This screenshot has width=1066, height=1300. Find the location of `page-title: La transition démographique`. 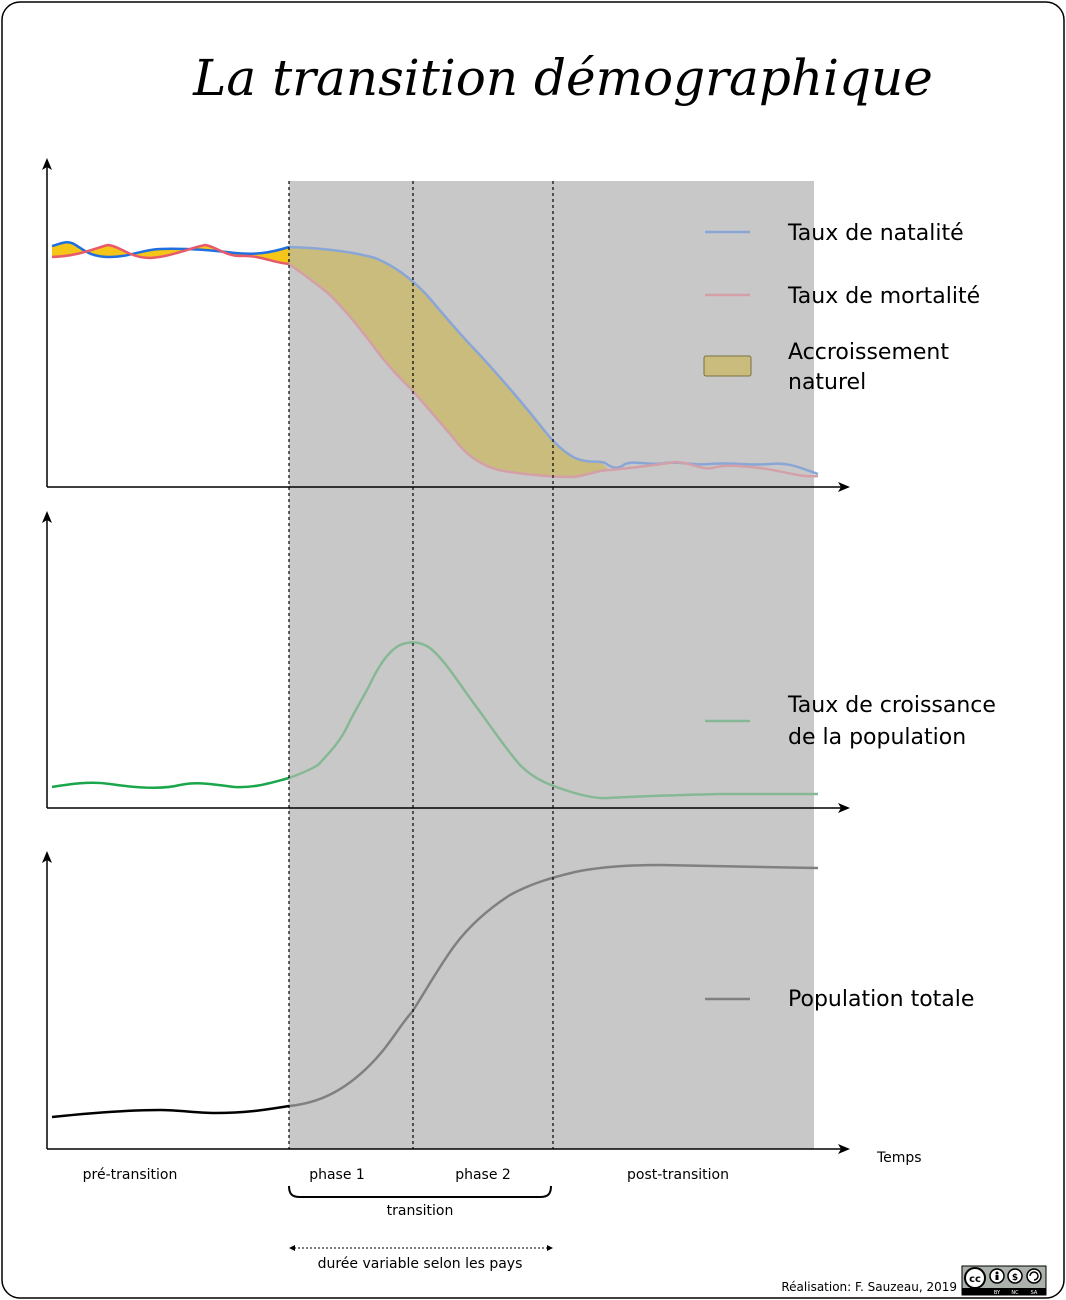

page-title: La transition démographique is located at coordinates (562, 78).